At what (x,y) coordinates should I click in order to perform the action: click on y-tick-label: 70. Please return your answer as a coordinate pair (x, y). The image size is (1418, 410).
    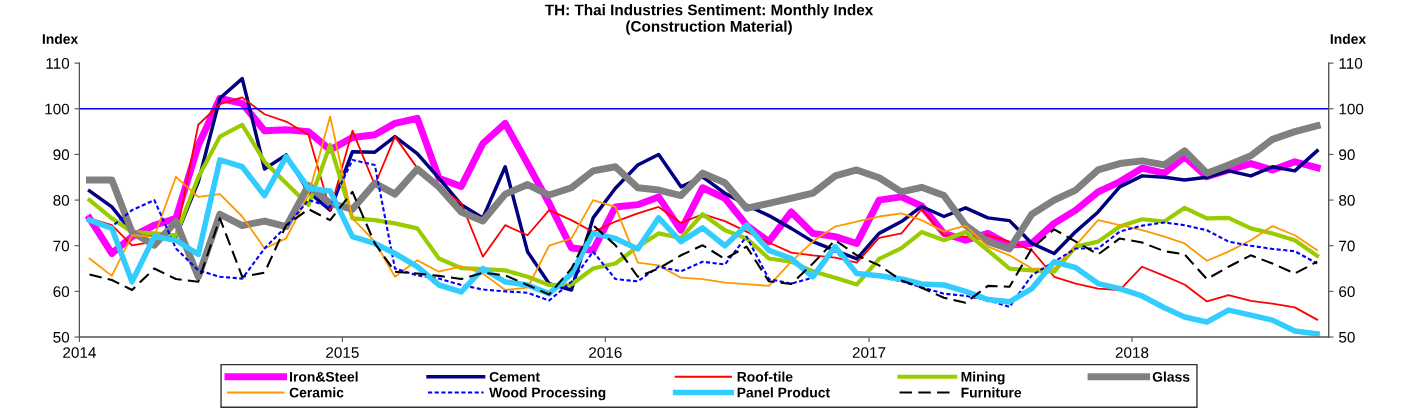
    Looking at the image, I should click on (61, 246).